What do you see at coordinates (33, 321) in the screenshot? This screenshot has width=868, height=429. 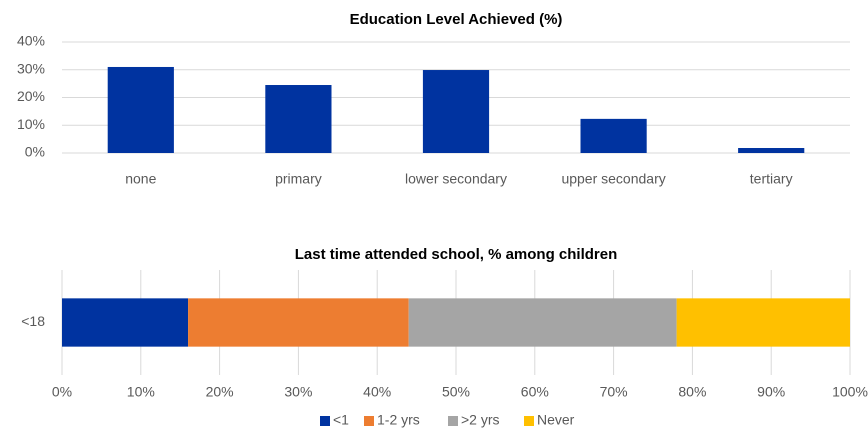 I see `y-tick-label: <18` at bounding box center [33, 321].